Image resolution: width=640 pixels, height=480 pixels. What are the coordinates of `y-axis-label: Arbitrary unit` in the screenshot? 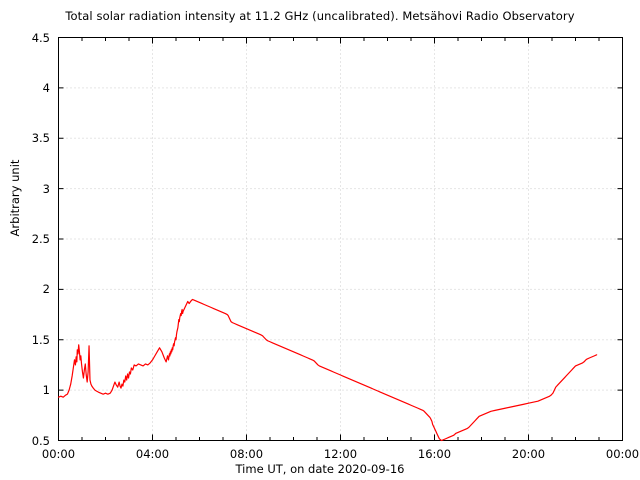 It's located at (15, 198).